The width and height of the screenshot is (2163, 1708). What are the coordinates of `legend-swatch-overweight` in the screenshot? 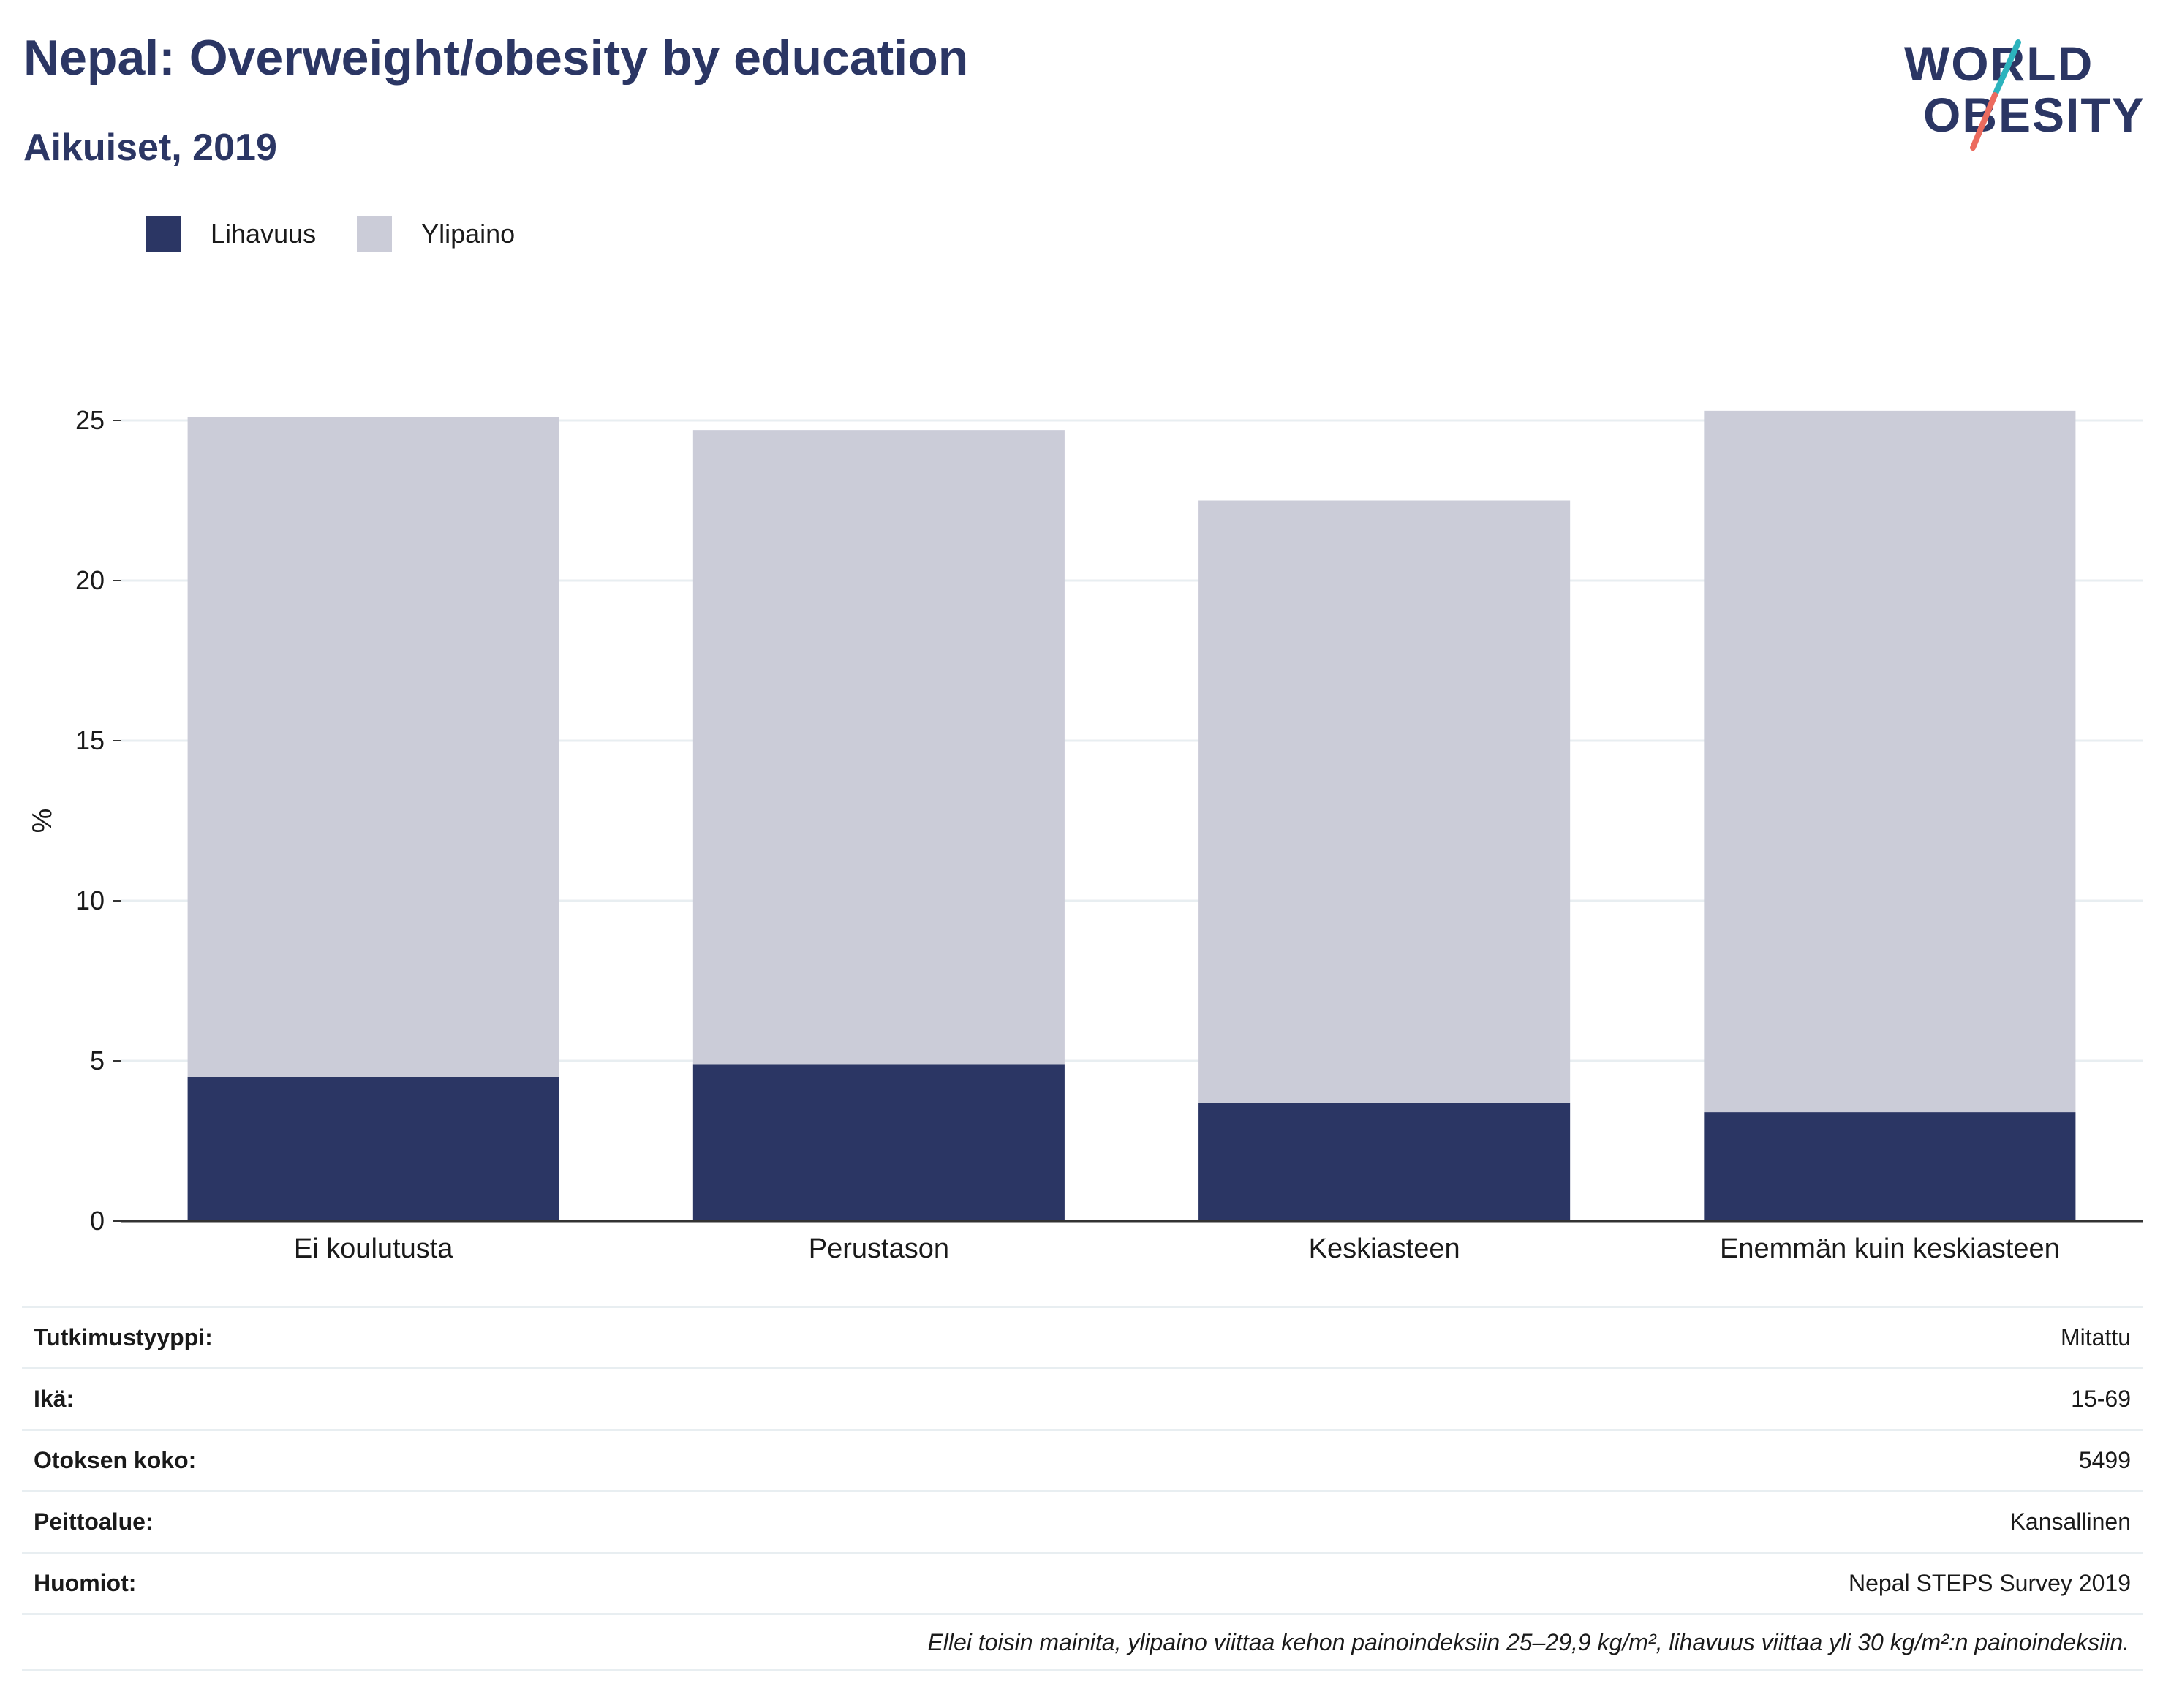 It's located at (375, 234).